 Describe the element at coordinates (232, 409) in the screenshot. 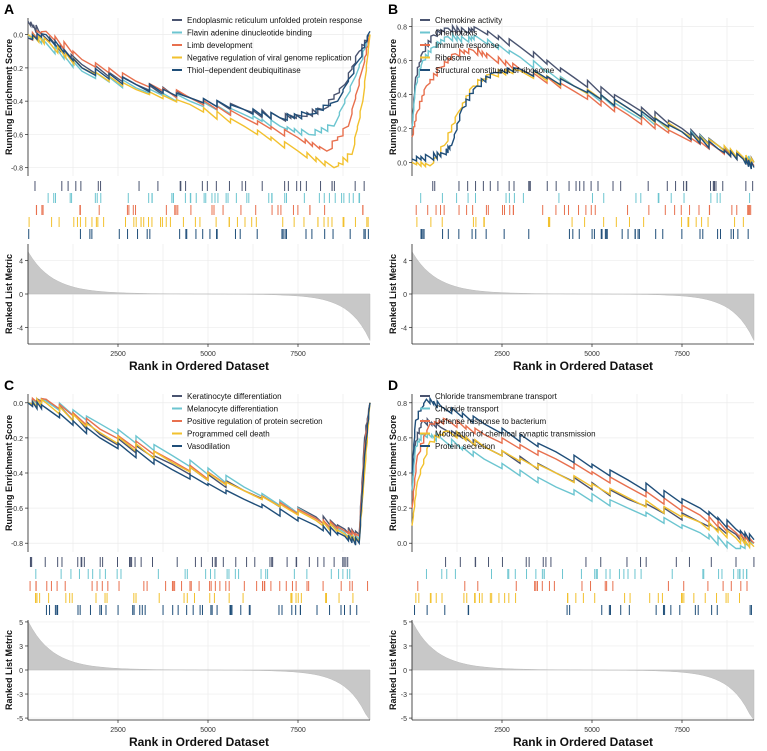

I see `legend-label: Melanocyte differentiation` at that location.